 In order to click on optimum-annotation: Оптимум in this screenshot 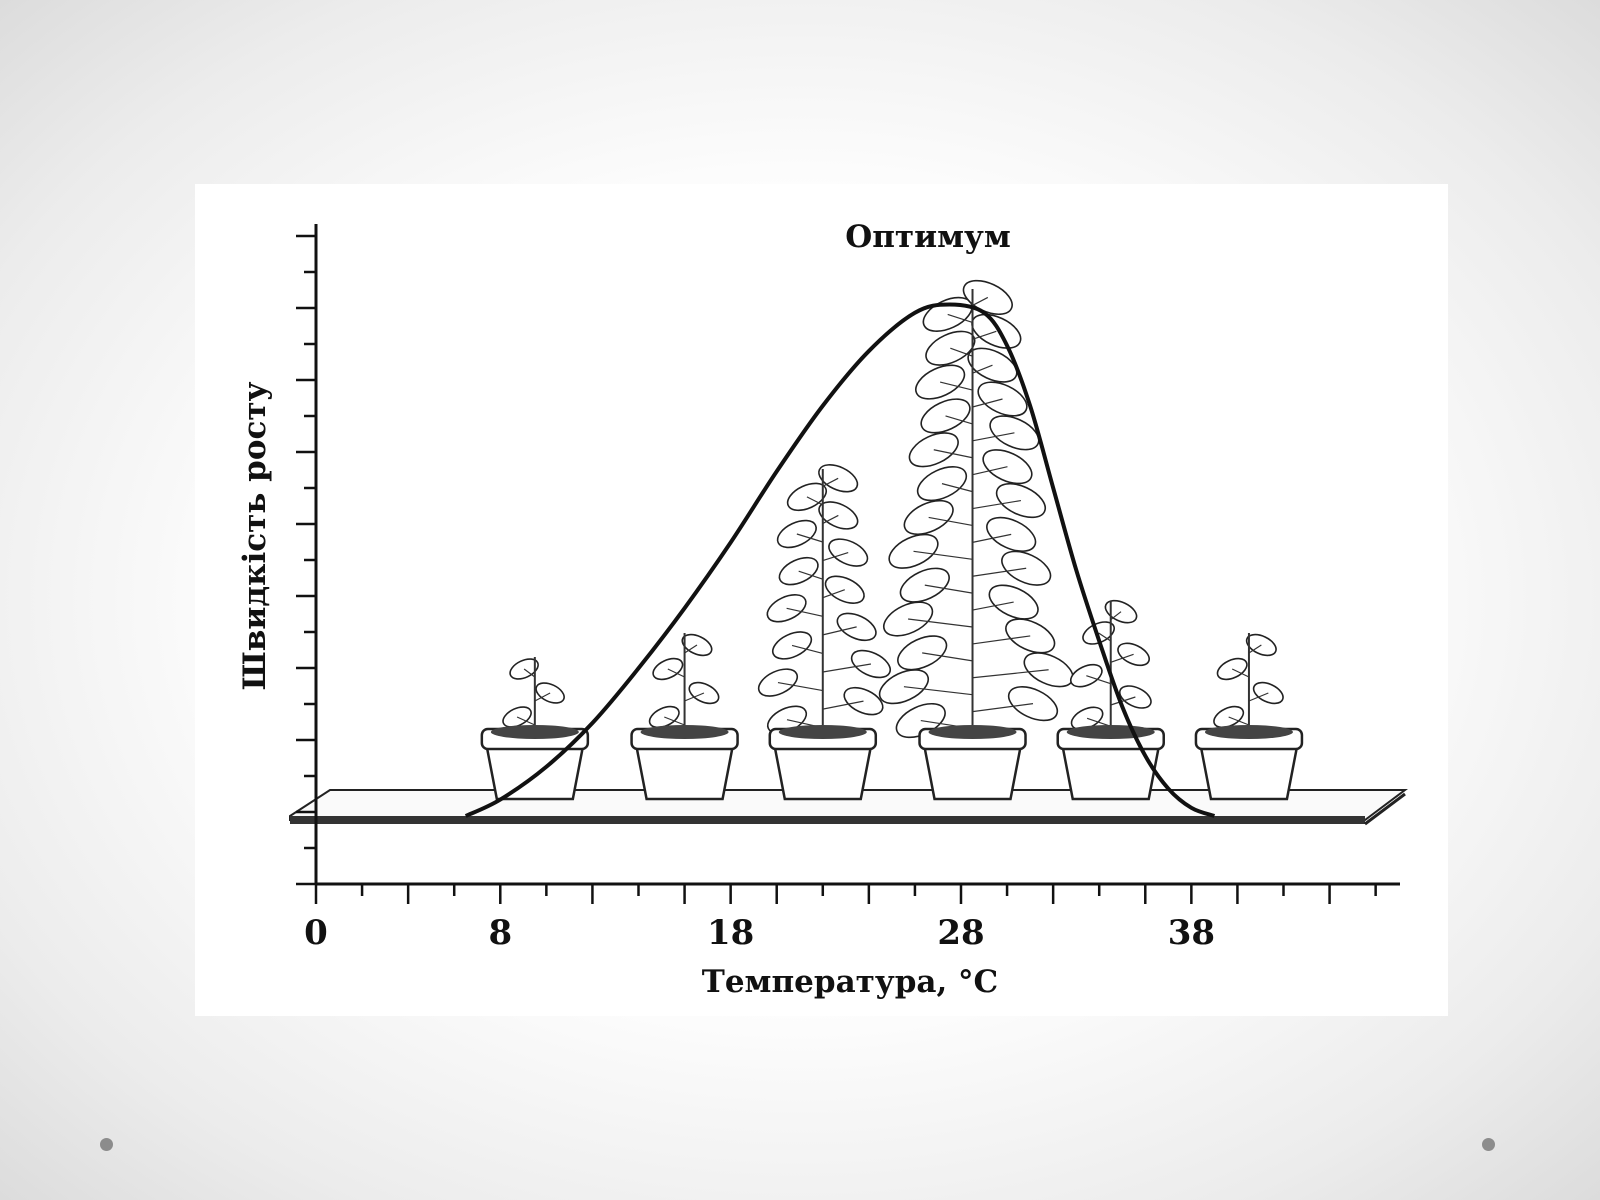, I will do `click(928, 237)`.